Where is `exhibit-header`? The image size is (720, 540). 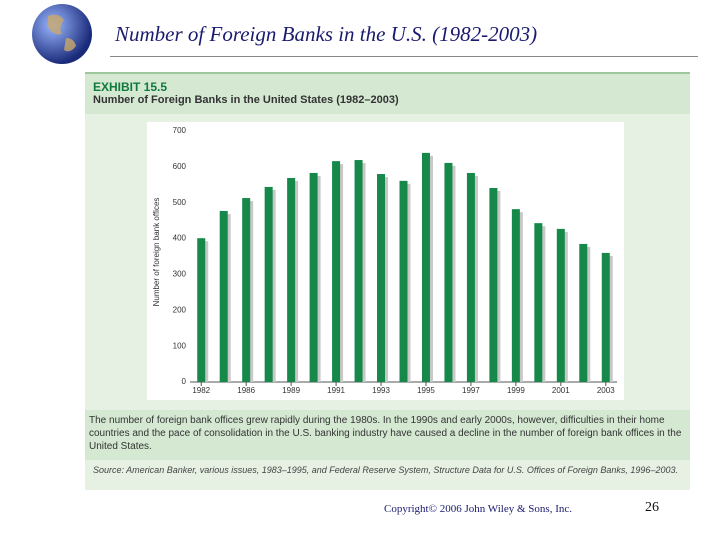
exhibit-header is located at coordinates (387, 93).